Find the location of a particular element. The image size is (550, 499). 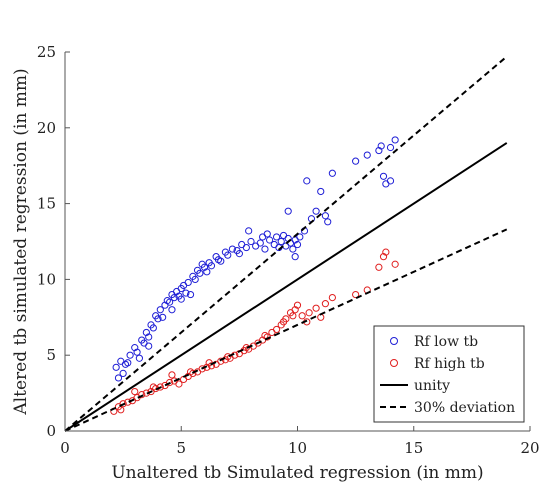

x-tick-label: 10 is located at coordinates (297, 448).